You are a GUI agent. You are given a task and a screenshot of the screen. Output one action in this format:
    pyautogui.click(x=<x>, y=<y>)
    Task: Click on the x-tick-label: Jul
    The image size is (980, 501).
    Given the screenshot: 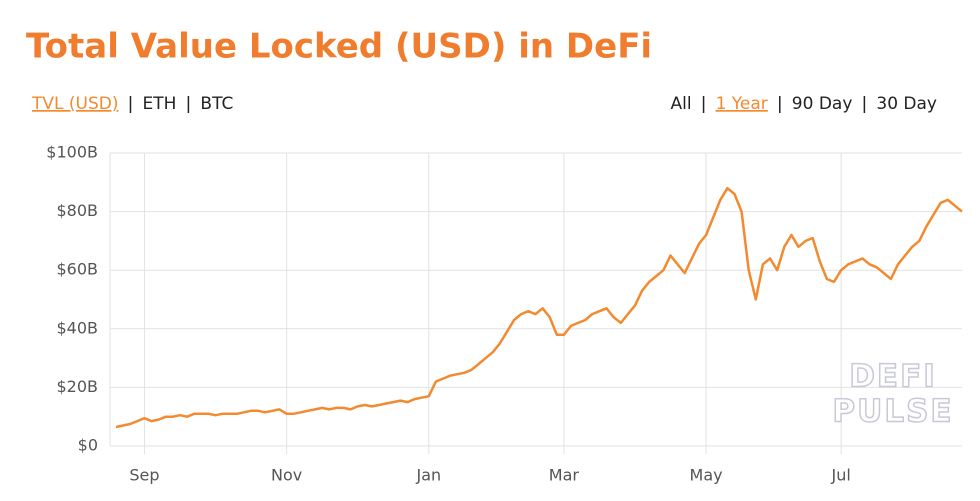 What is the action you would take?
    pyautogui.click(x=840, y=475)
    